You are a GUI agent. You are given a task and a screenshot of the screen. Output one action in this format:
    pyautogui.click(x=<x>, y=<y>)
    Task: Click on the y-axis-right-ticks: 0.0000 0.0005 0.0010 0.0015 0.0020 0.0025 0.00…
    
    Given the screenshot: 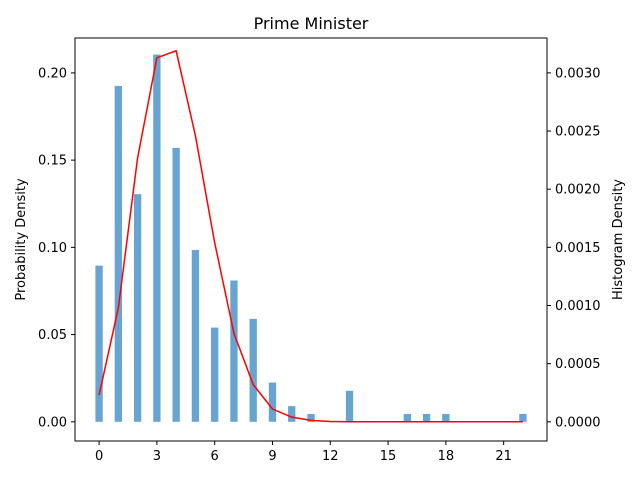 What is the action you would take?
    pyautogui.click(x=574, y=248)
    